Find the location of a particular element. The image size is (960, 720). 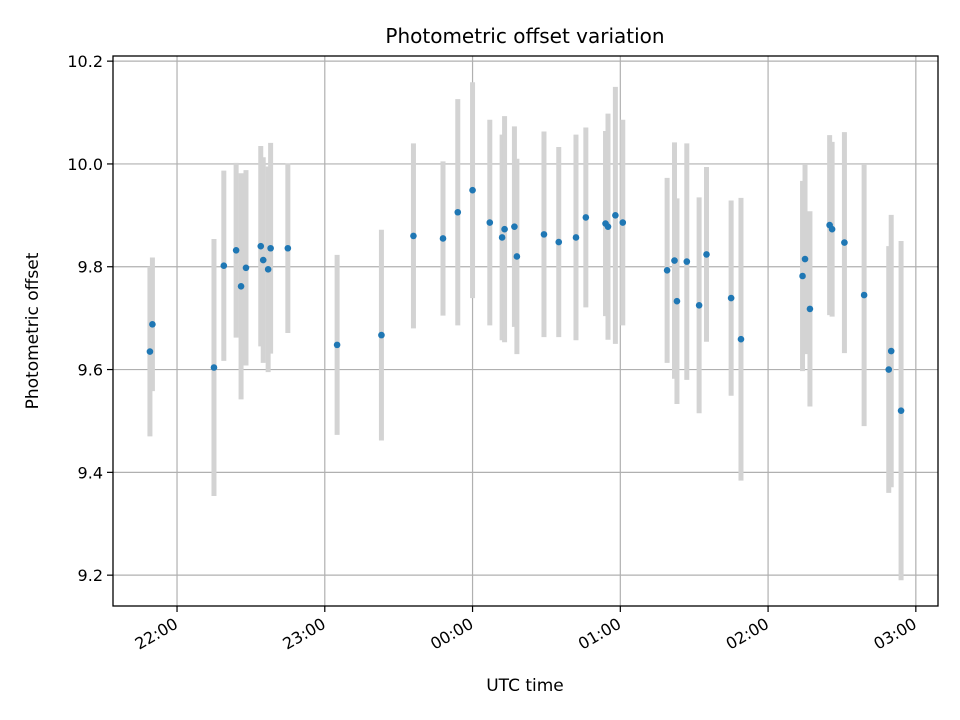

y-tick-label: 9.4 is located at coordinates (90, 472).